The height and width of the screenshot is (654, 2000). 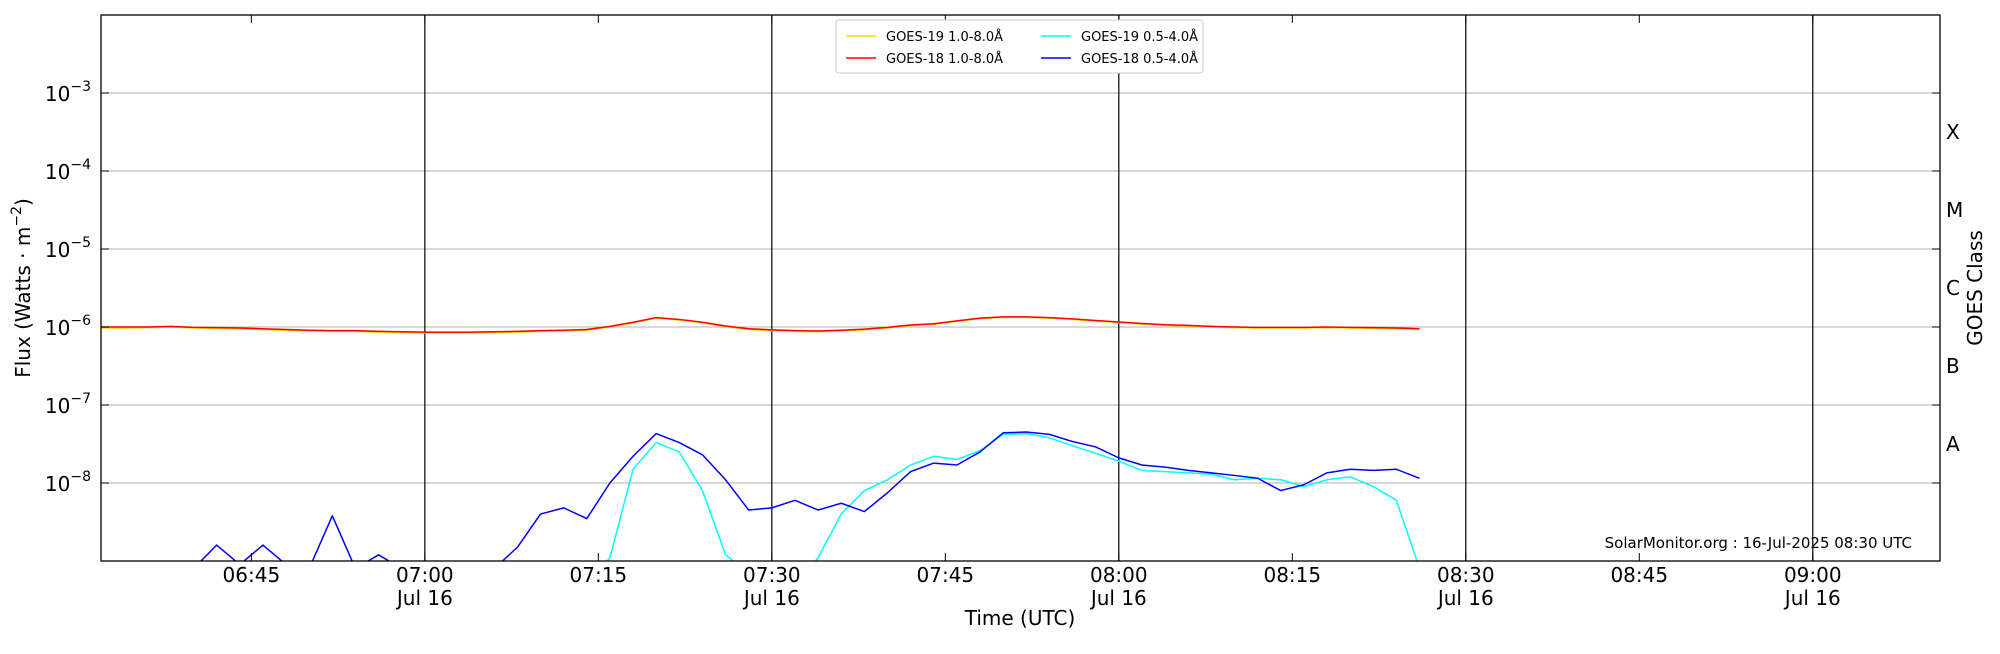 What do you see at coordinates (1758, 543) in the screenshot?
I see `annotation: SolarMonitor.org : 16-Jul-2025 08:30 UTC` at bounding box center [1758, 543].